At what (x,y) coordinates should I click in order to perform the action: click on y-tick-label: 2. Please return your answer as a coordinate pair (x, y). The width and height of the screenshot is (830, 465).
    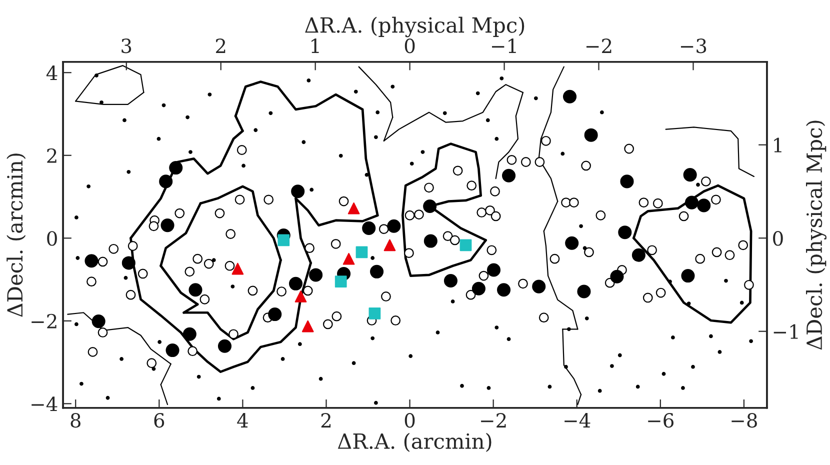
    Looking at the image, I should click on (51, 155).